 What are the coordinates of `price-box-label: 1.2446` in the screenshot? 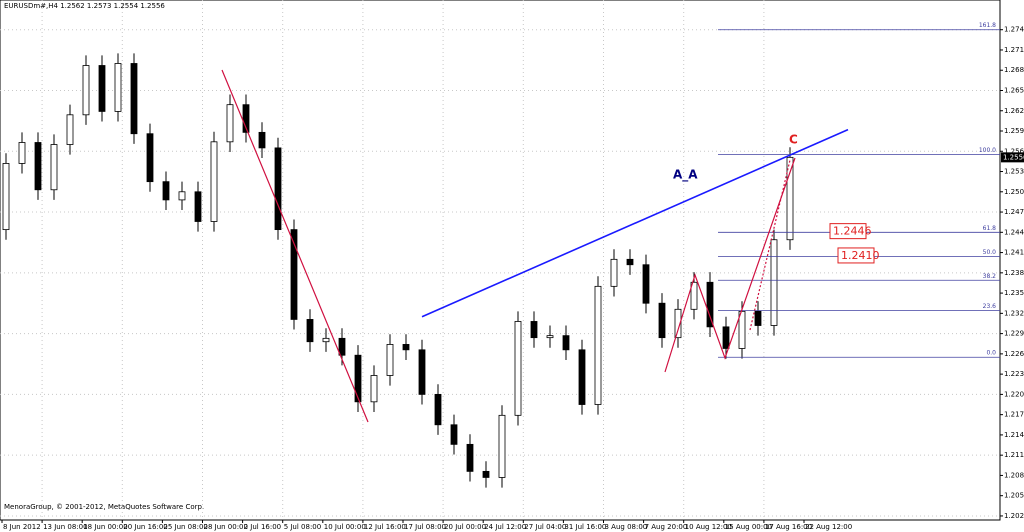 It's located at (852, 231).